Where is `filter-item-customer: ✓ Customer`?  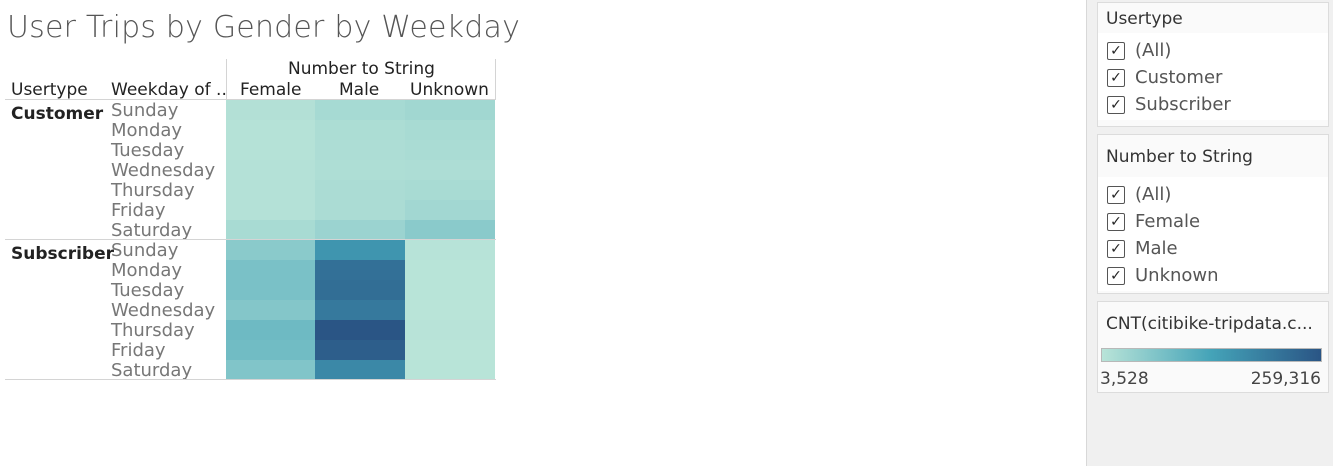
filter-item-customer: ✓ Customer is located at coordinates (1213, 77).